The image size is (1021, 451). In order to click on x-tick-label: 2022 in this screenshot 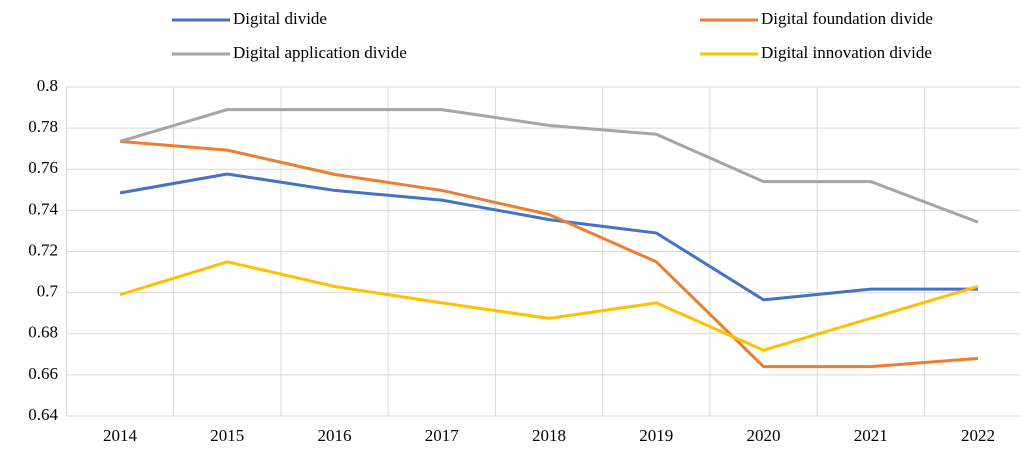, I will do `click(978, 435)`.